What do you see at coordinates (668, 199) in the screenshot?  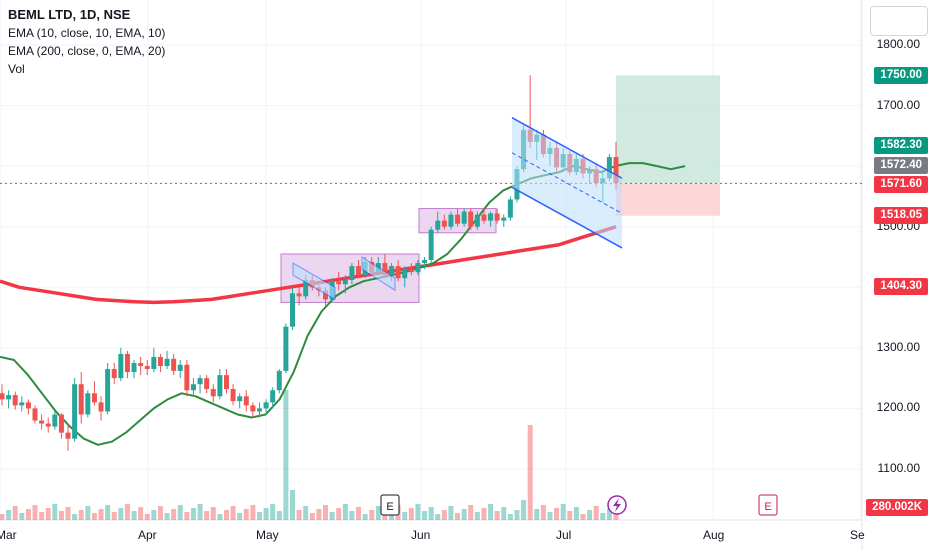 I see `stop-zone` at bounding box center [668, 199].